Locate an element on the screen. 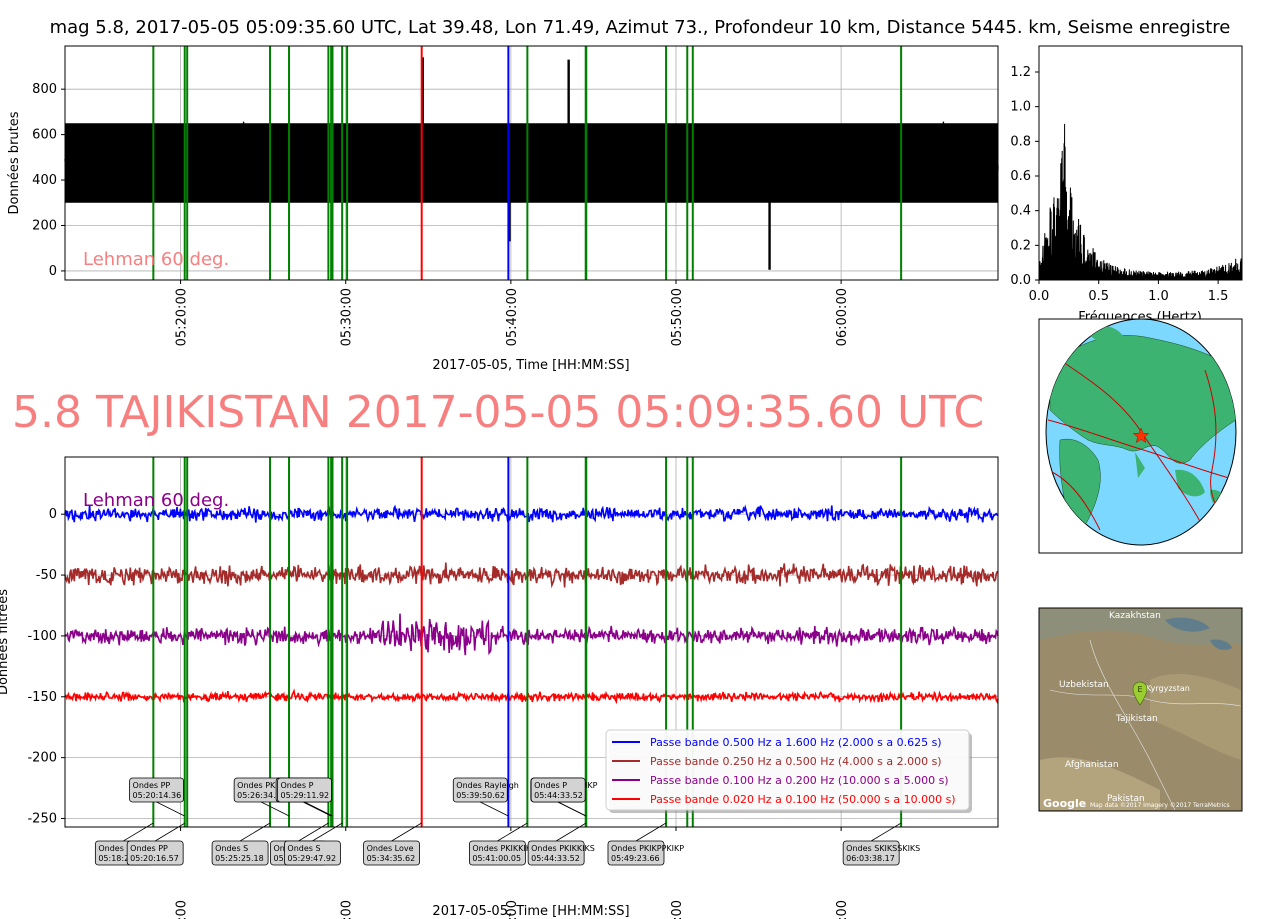 The height and width of the screenshot is (919, 1280). map-label-kazakhstan: Kazakhstan is located at coordinates (1135, 616).